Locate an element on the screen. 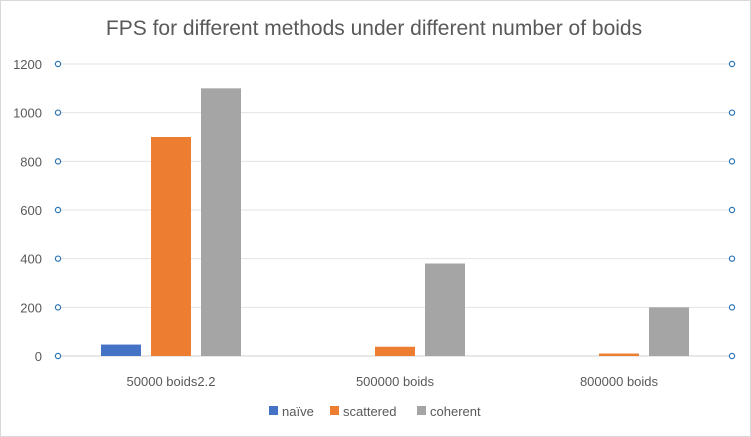 This screenshot has height=437, width=751. y-tick-label: 200 is located at coordinates (31, 307).